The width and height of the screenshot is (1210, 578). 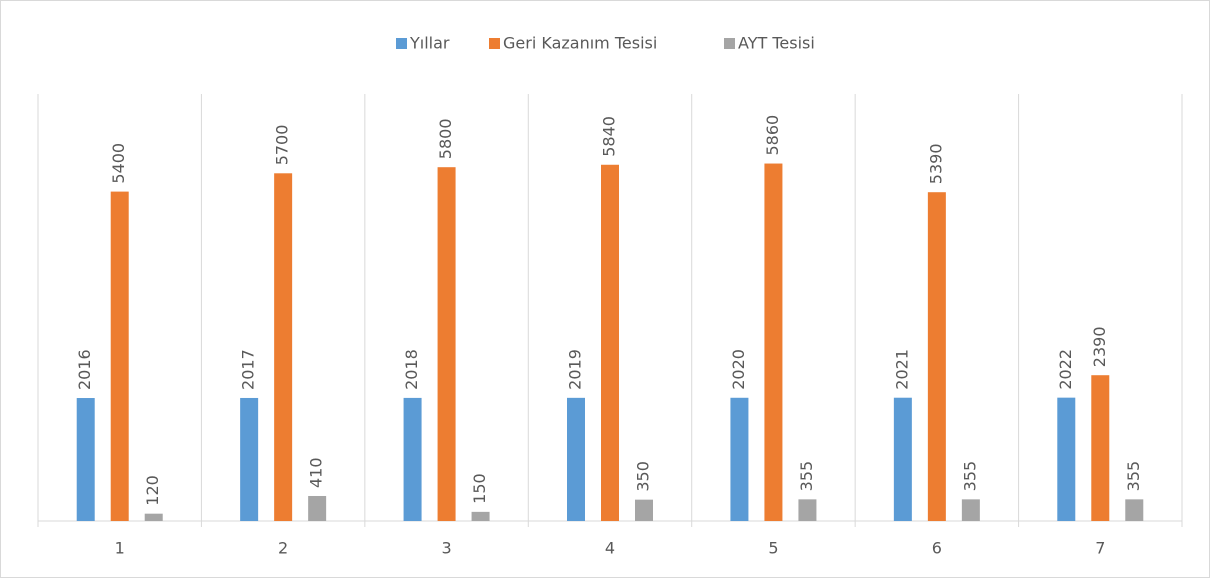 What do you see at coordinates (738, 369) in the screenshot?
I see `data-label: 2020` at bounding box center [738, 369].